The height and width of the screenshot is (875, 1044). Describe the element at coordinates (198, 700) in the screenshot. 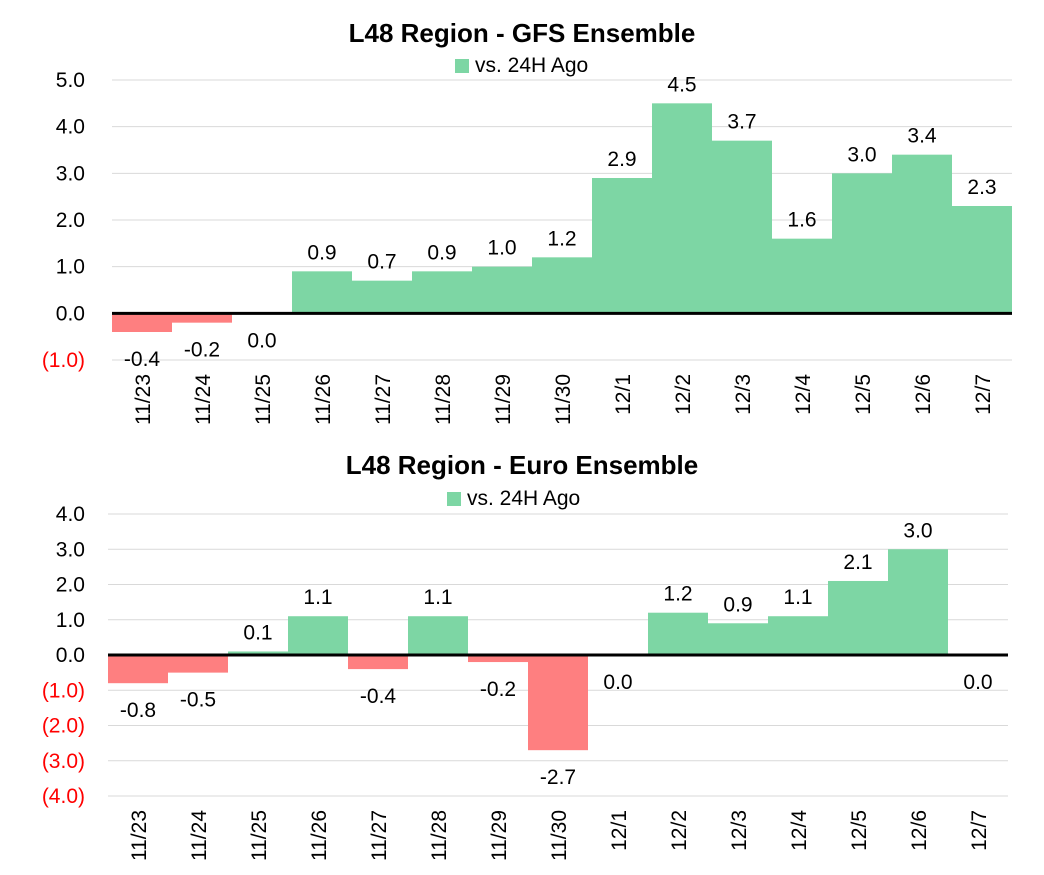

I see `data-label: -0.5` at that location.